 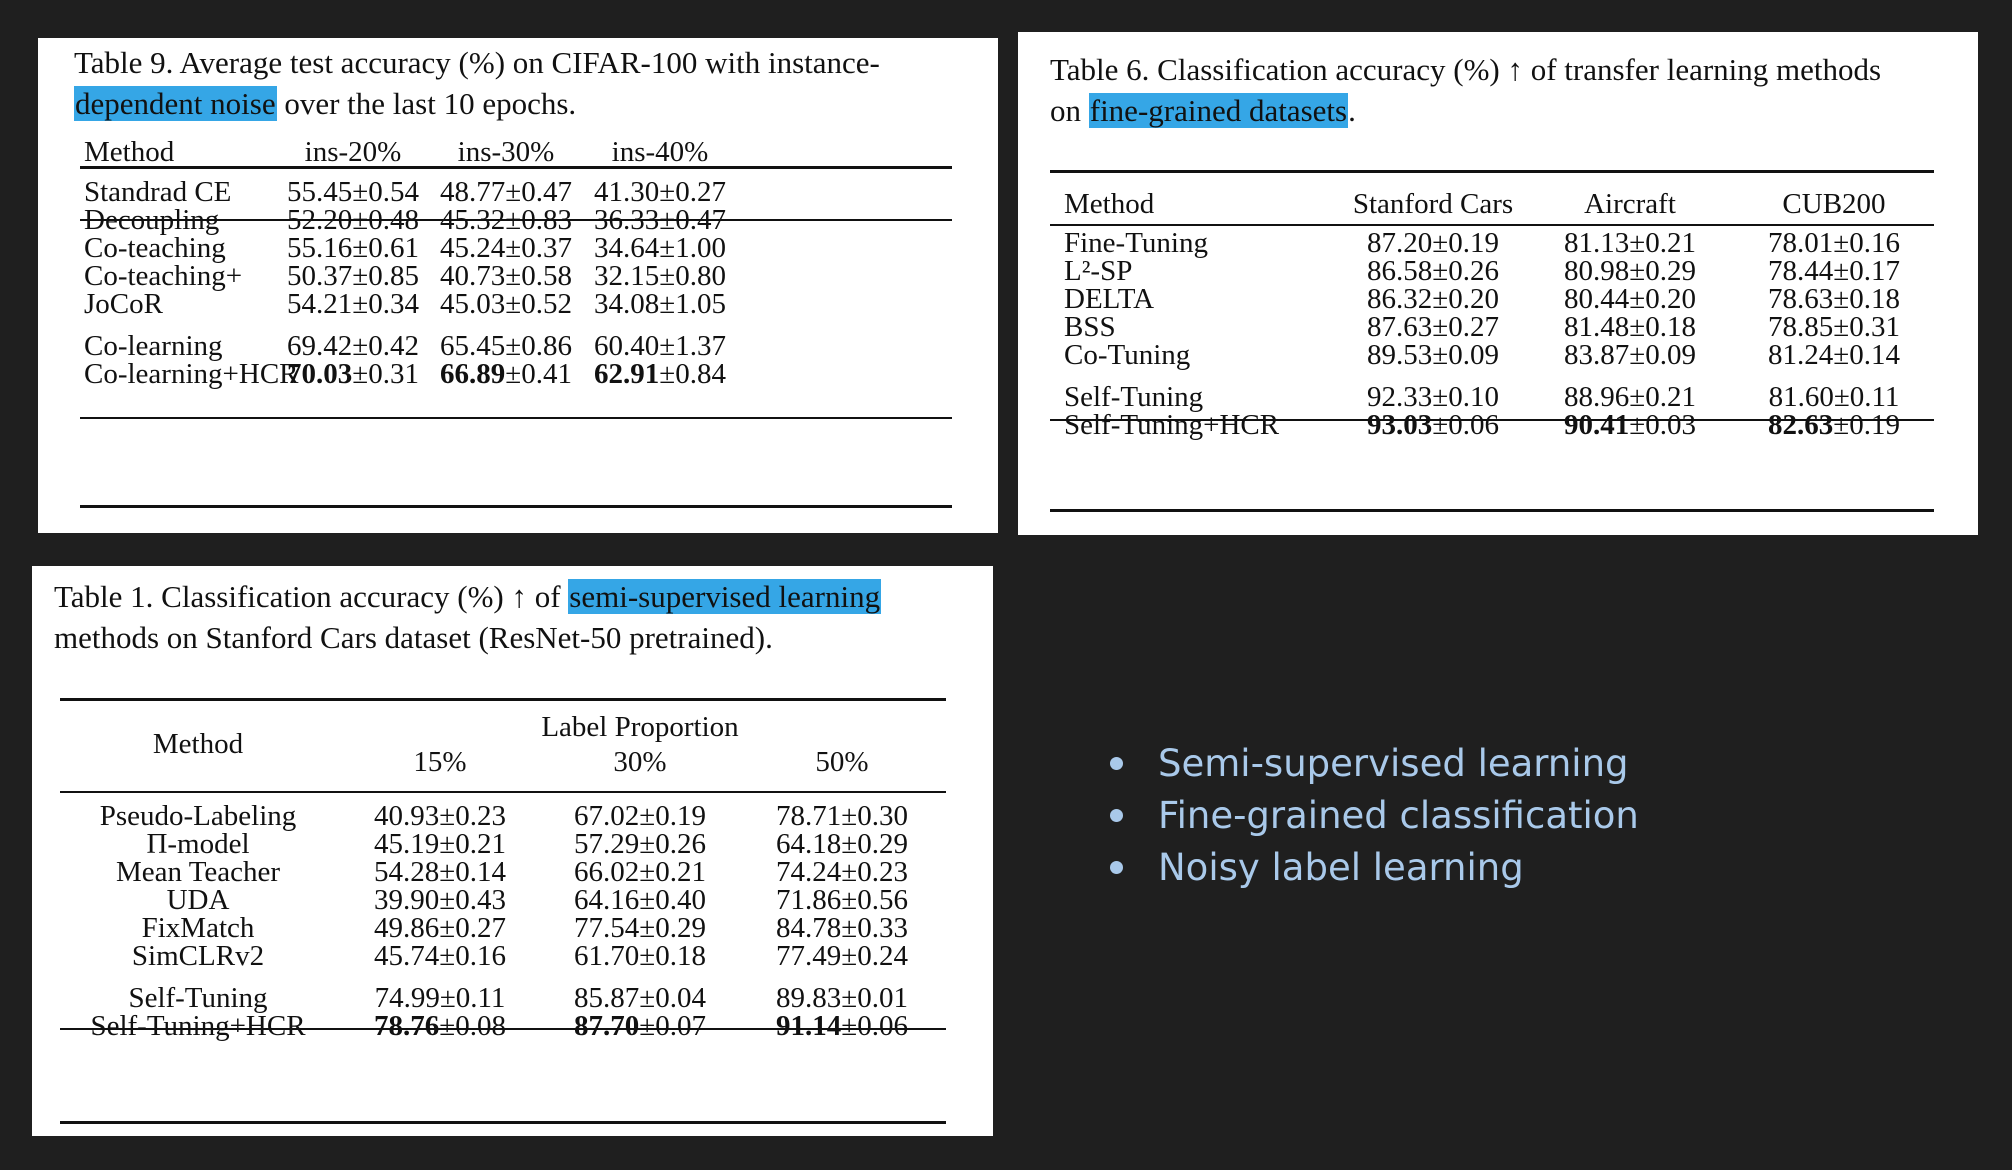 What do you see at coordinates (426, 103) in the screenshot?
I see `table-9-caption-tail: over the last 10 epochs.` at bounding box center [426, 103].